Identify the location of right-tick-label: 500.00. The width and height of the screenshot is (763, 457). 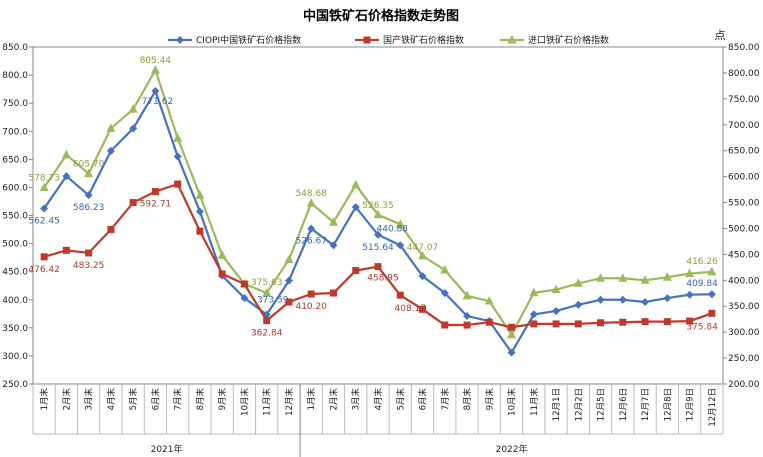
(744, 229).